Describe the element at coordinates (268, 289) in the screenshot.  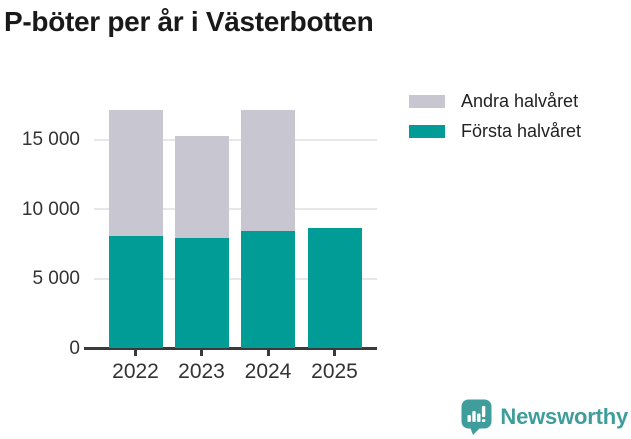
I see `bar-2024-f-rsta-halv-ret` at that location.